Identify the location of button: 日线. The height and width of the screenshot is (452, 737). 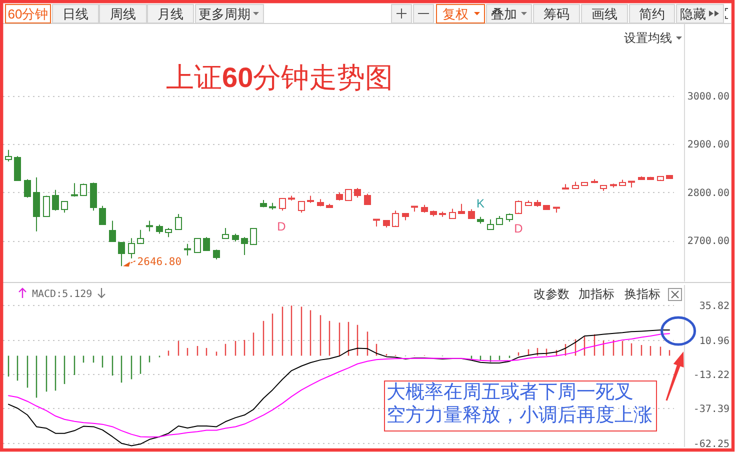
(75, 14).